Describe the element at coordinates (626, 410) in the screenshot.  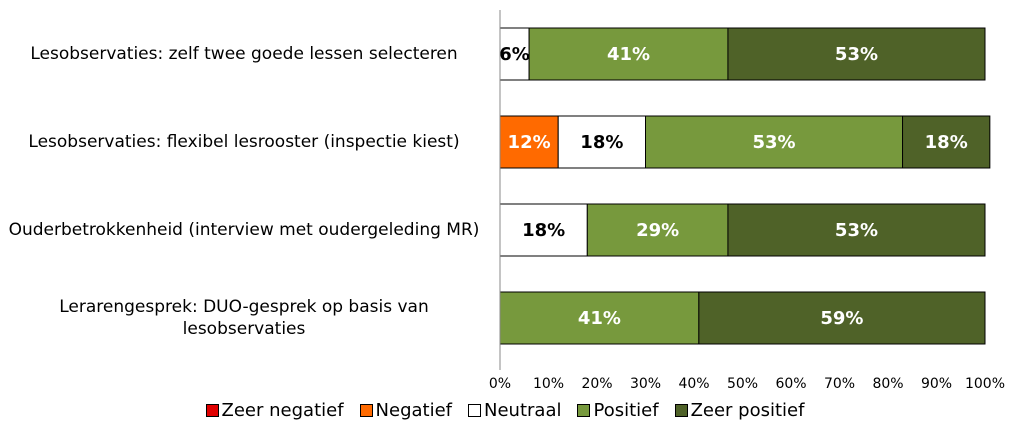
I see `legend-label: Positief` at that location.